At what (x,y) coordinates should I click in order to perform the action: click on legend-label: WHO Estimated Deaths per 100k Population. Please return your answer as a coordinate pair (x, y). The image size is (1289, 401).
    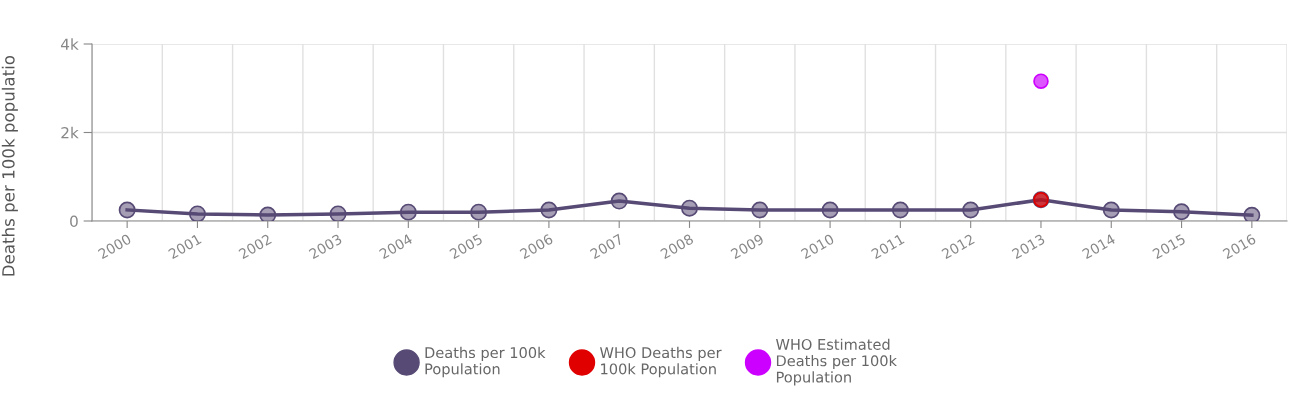
    Looking at the image, I should click on (836, 362).